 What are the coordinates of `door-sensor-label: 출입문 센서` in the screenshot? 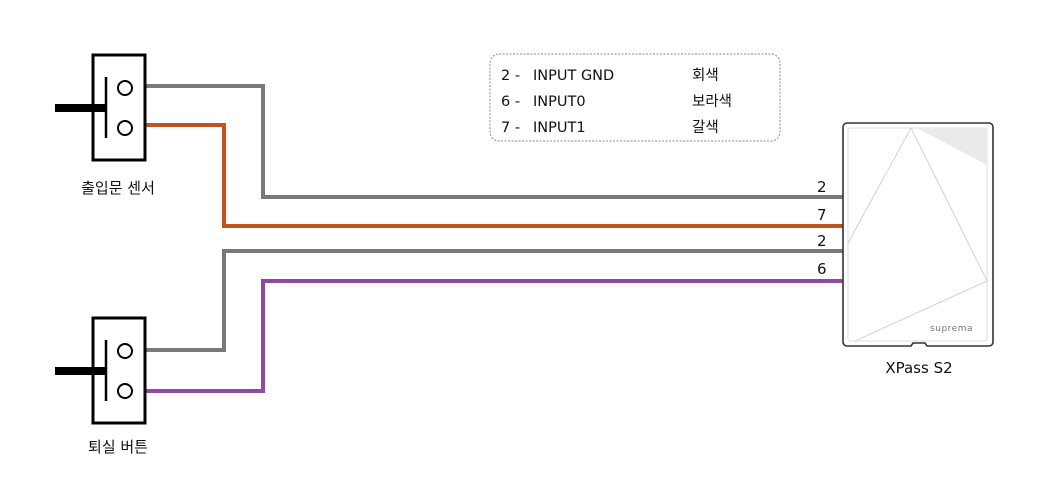 It's located at (118, 188).